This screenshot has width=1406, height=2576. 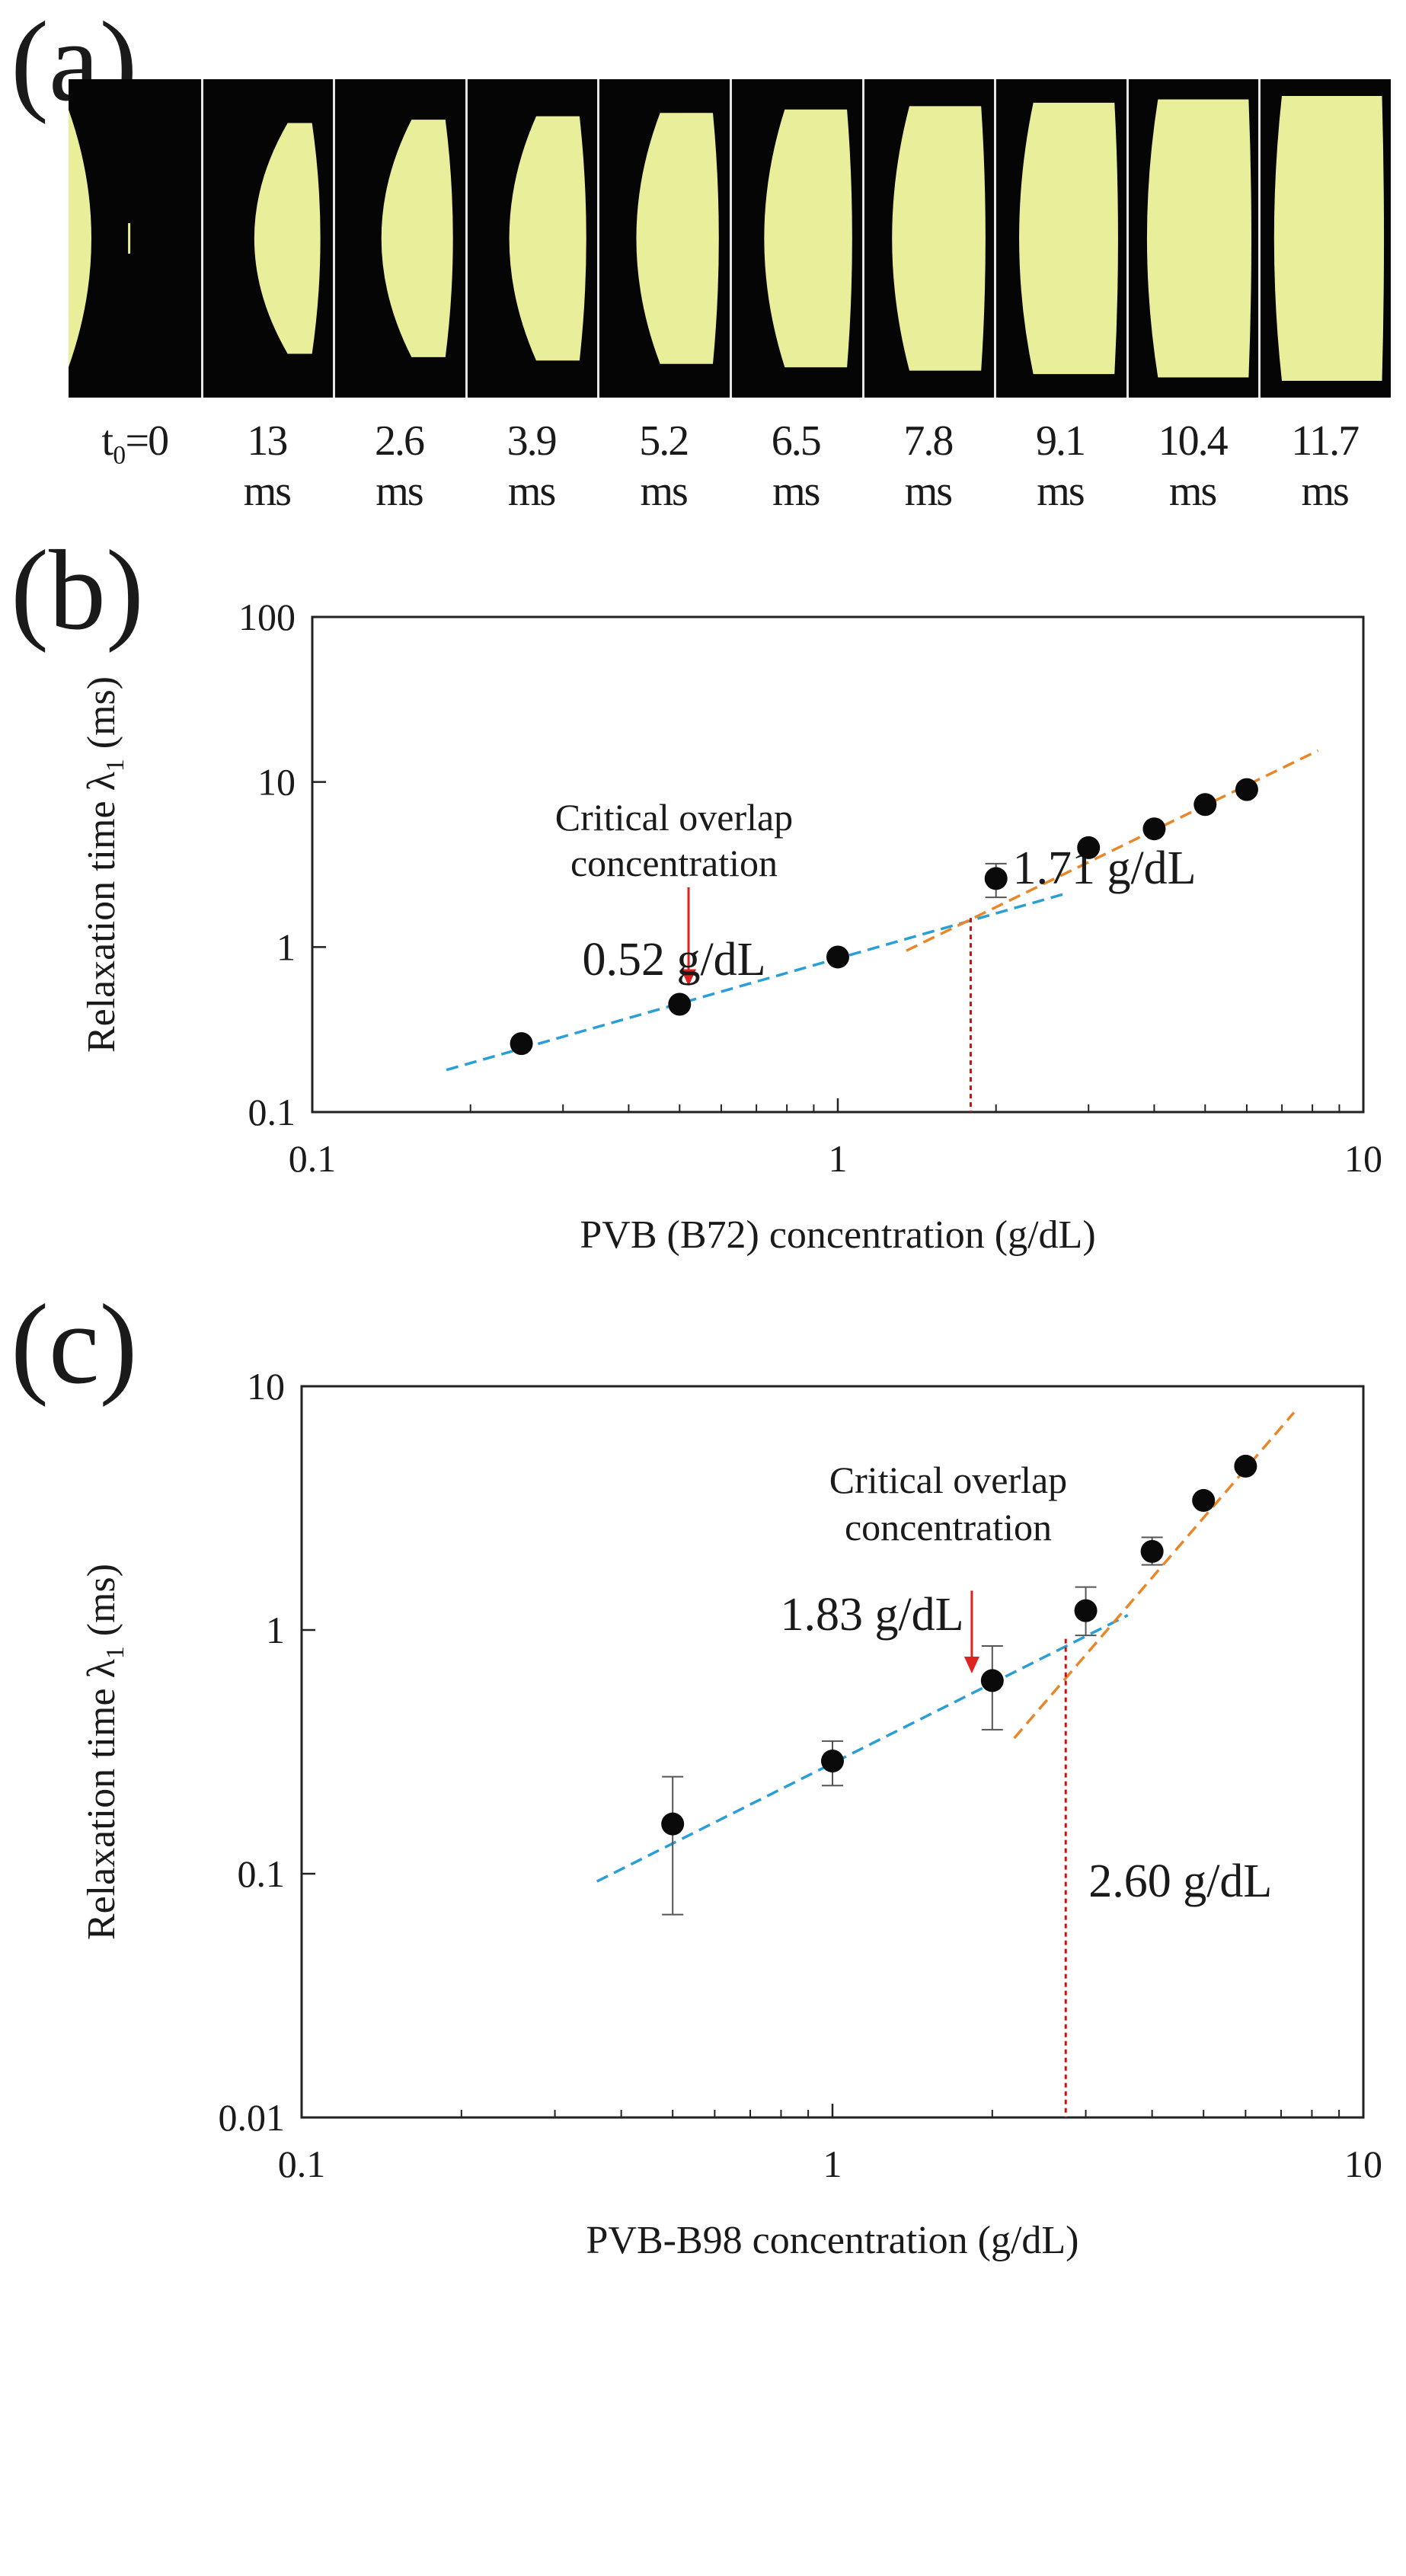 I want to click on frame-time-label: 6.5 ms, so click(x=796, y=466).